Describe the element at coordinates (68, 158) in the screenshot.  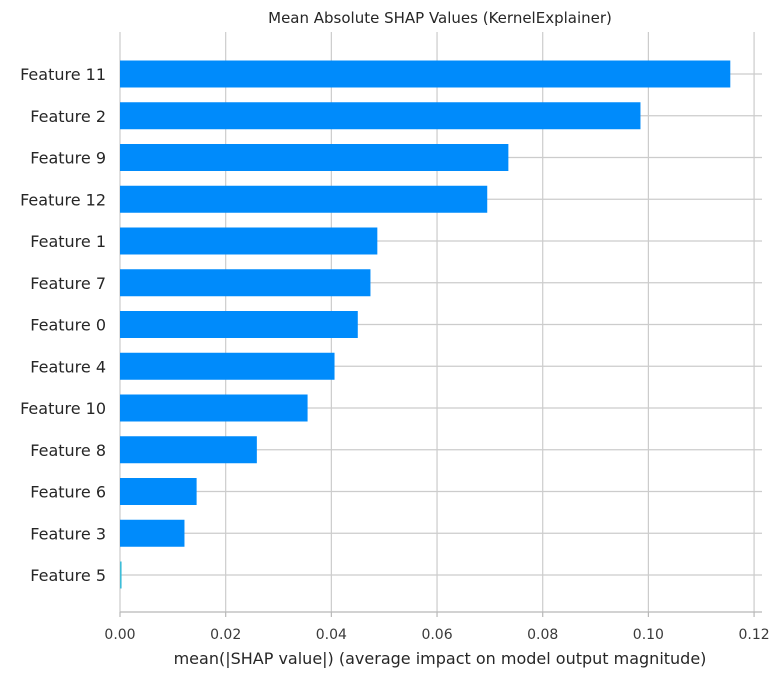
I see `y-tick-label: Feature 9` at that location.